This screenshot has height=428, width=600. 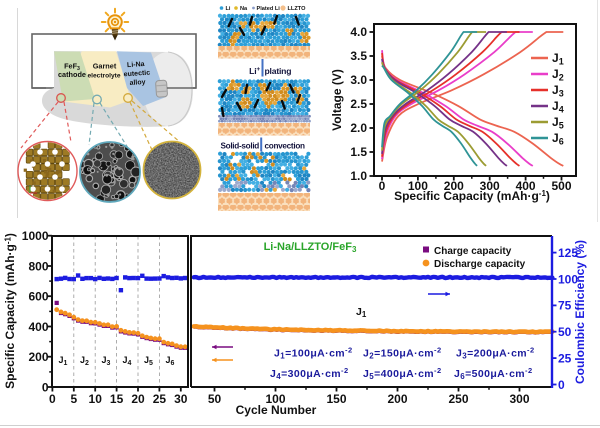 I want to click on svg-text: Plated Li, so click(x=269, y=9).